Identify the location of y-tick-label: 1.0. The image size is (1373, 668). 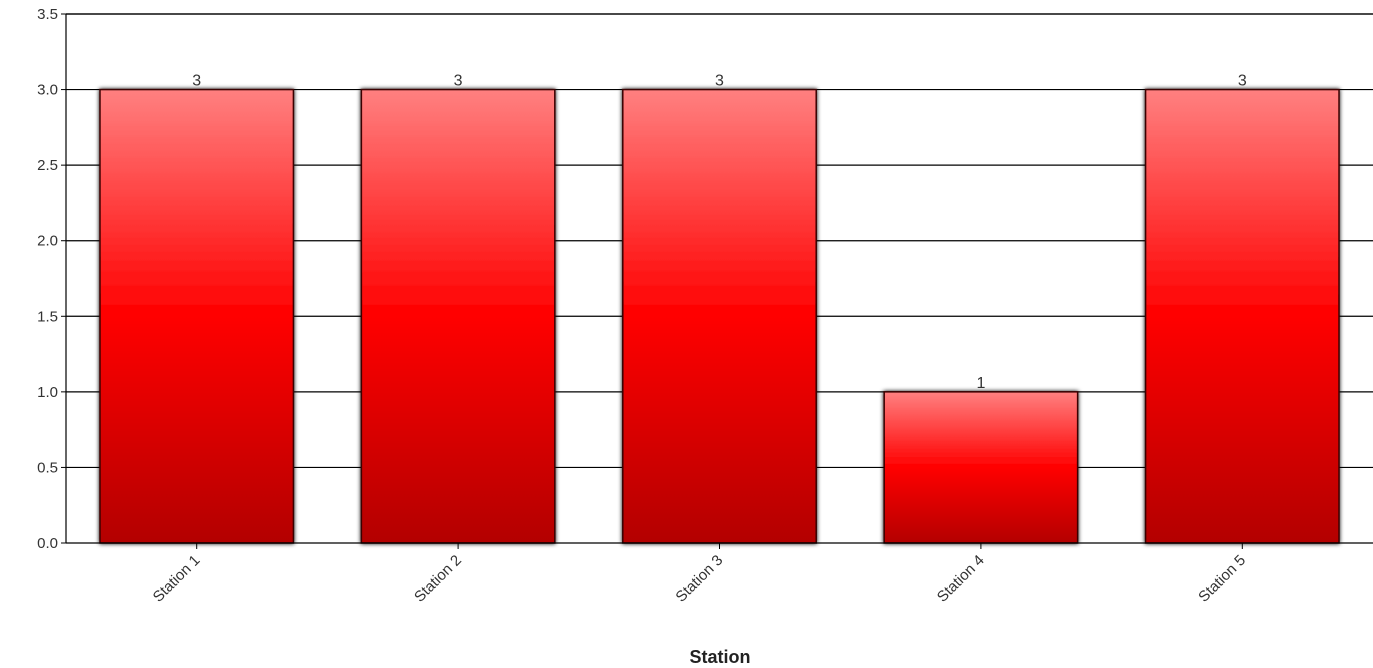
(47, 392).